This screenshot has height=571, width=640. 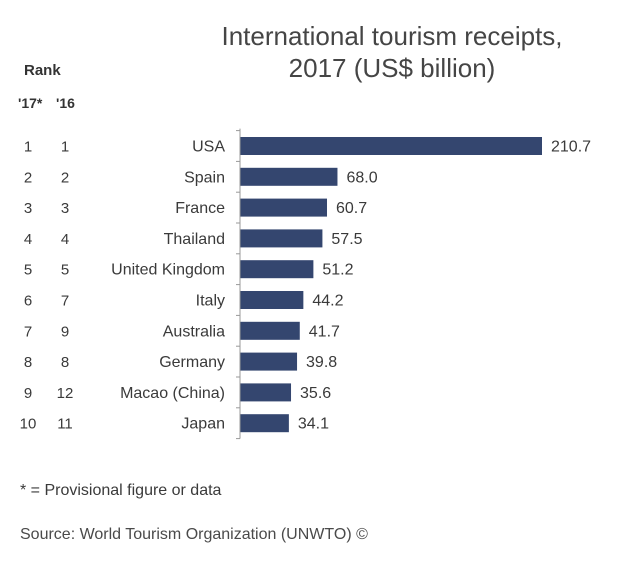 What do you see at coordinates (65, 147) in the screenshot?
I see `rank-2016: 1` at bounding box center [65, 147].